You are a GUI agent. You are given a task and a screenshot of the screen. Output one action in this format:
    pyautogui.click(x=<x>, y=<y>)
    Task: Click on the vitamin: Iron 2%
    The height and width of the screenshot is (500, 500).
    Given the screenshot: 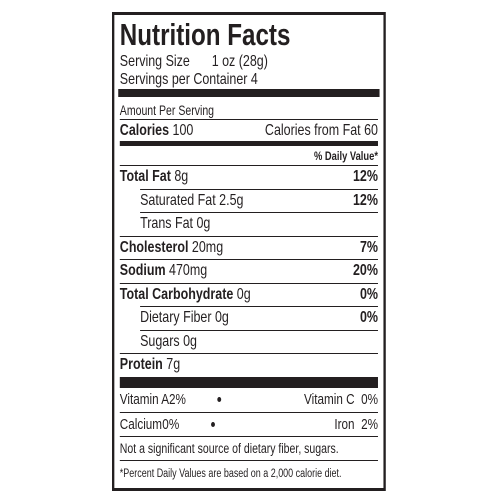 What is the action you would take?
    pyautogui.click(x=313, y=424)
    